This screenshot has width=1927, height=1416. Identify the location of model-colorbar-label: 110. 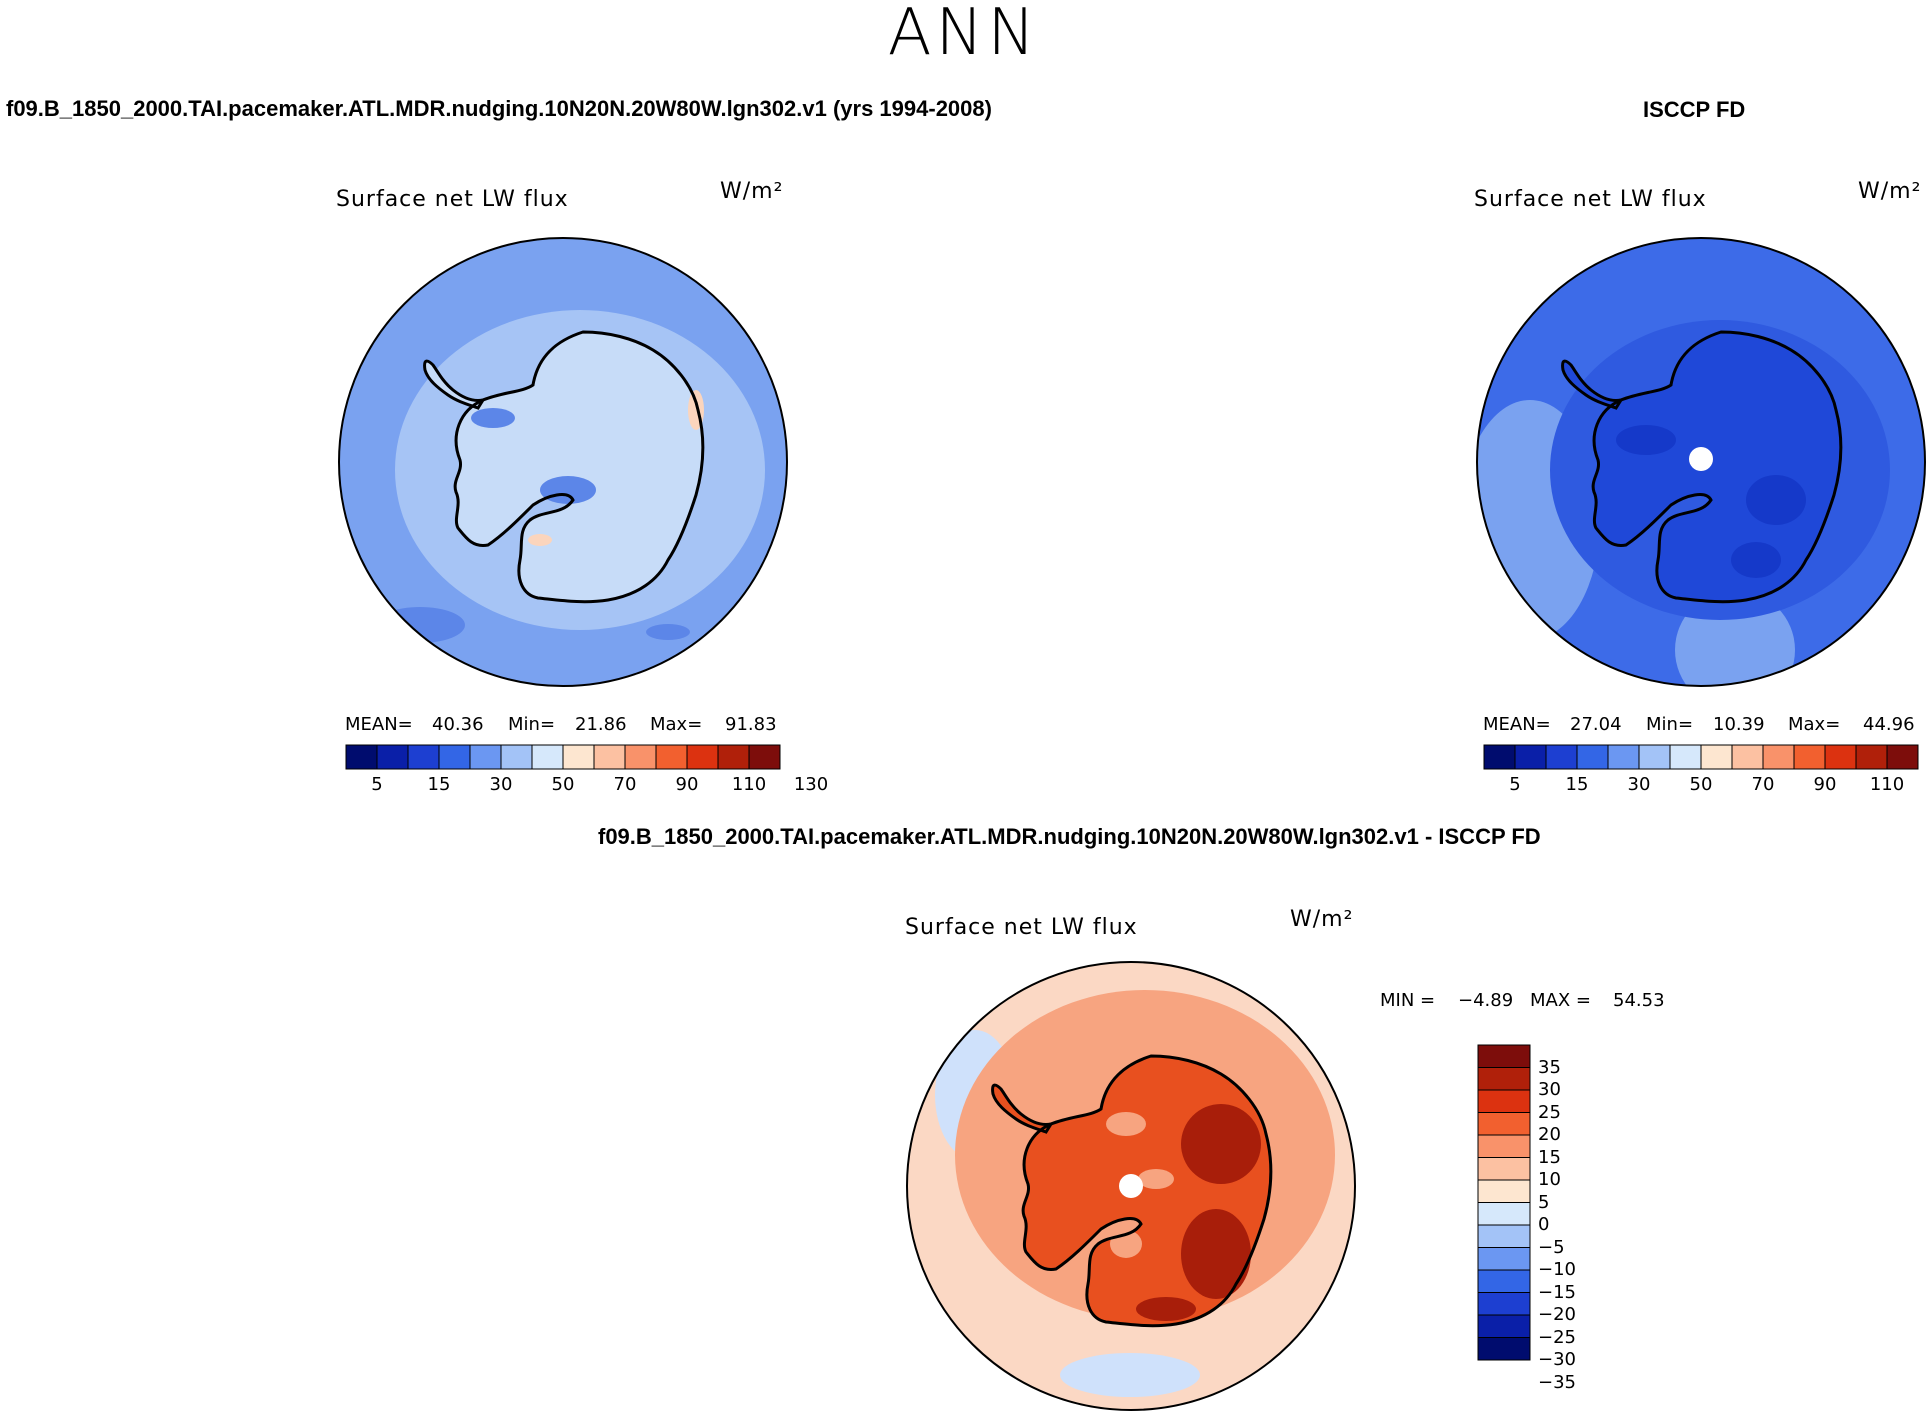
(749, 784).